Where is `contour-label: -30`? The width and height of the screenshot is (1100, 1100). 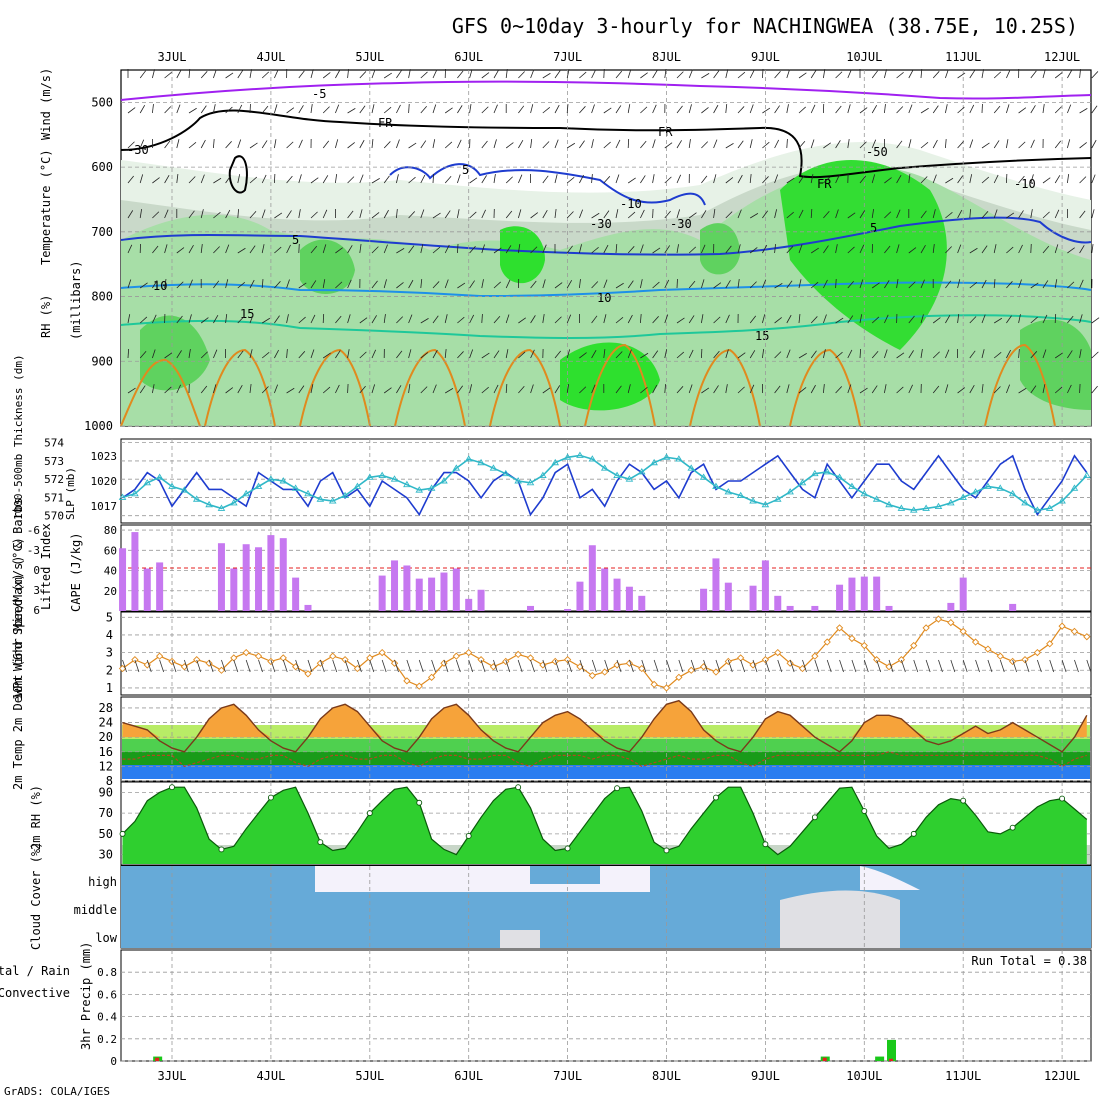 contour-label: -30 is located at coordinates (601, 224).